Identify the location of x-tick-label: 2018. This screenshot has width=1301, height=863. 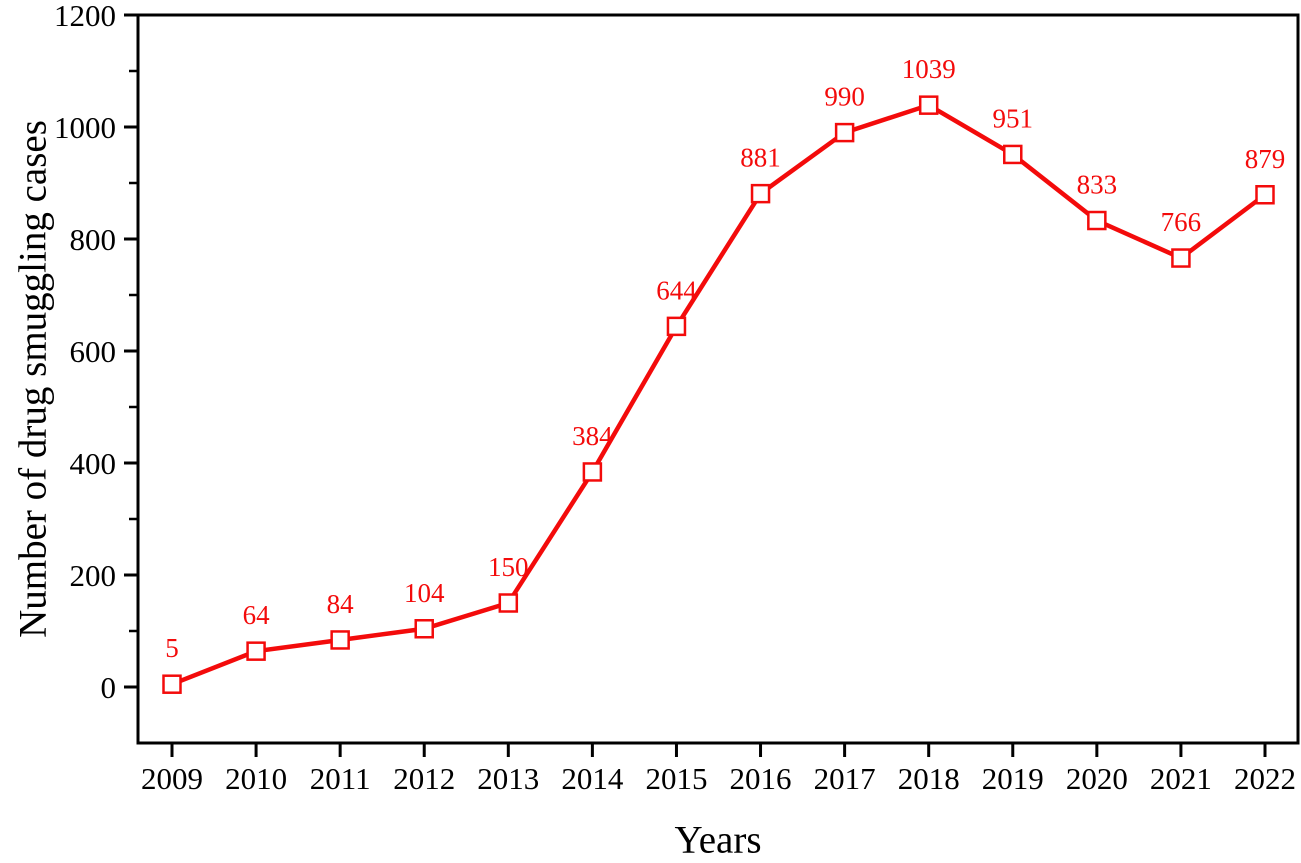
(929, 778).